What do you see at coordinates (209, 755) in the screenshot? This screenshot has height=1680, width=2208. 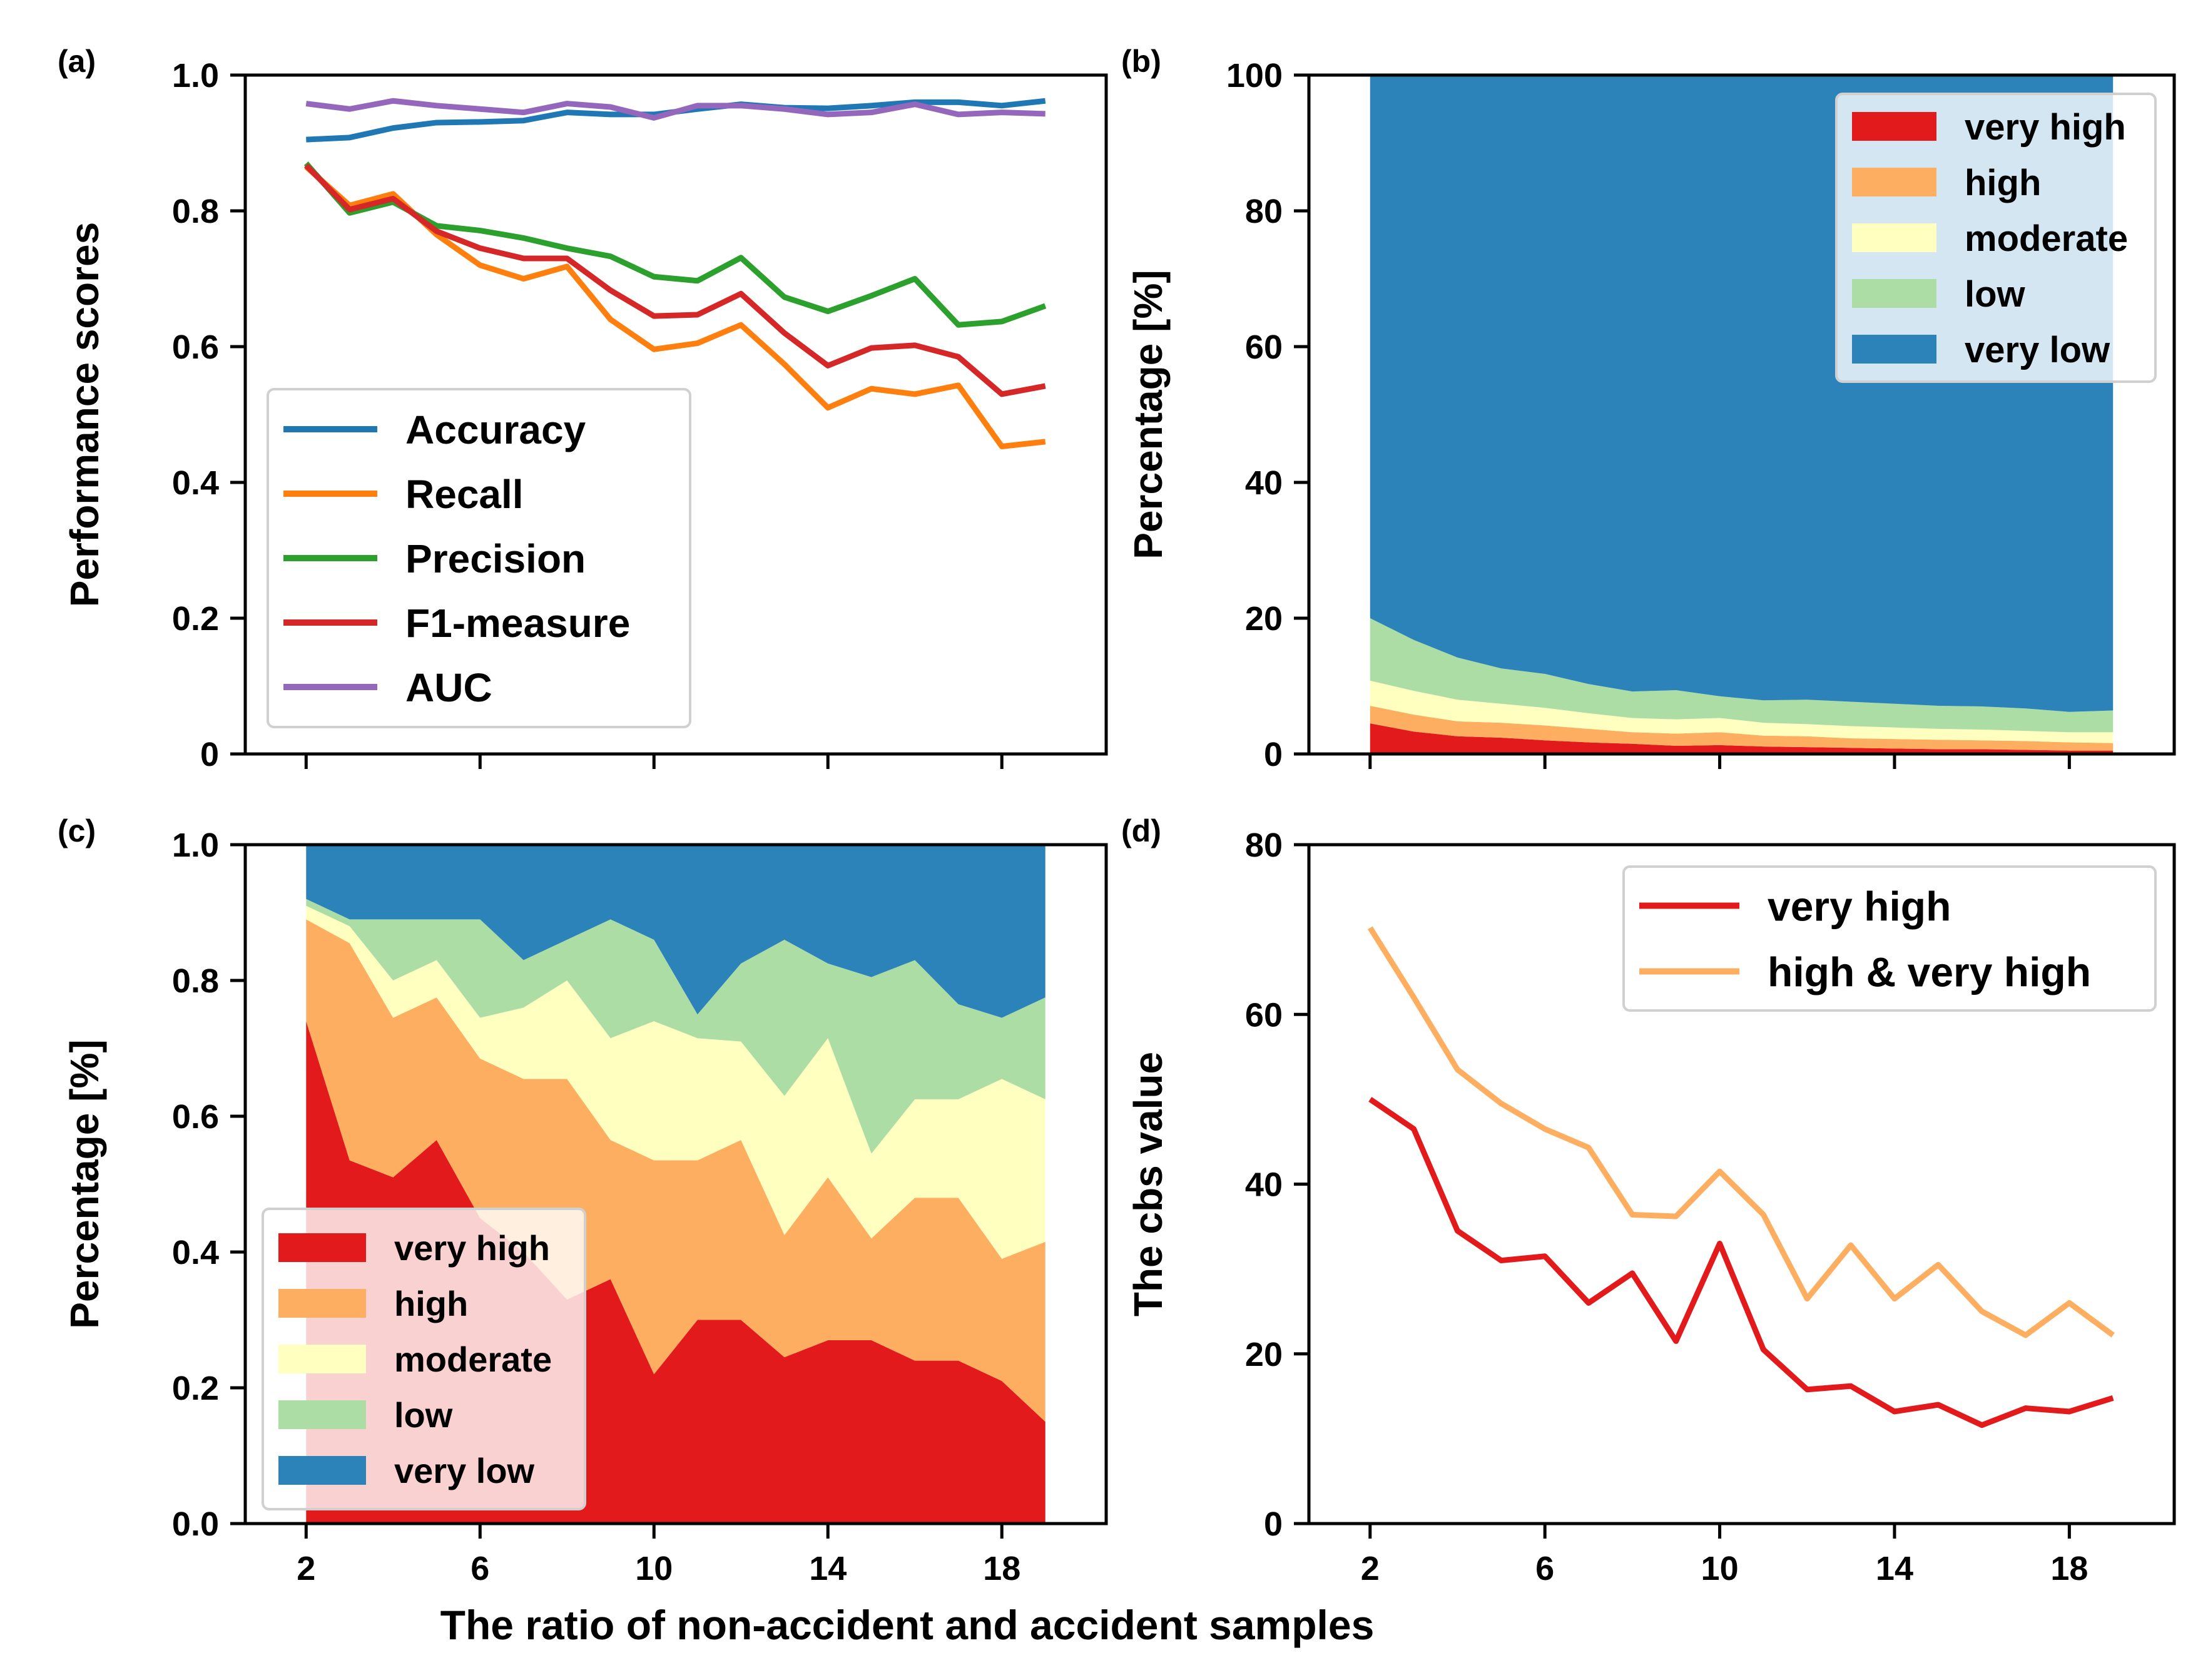 I see `y-tick-label-panel-a: 0` at bounding box center [209, 755].